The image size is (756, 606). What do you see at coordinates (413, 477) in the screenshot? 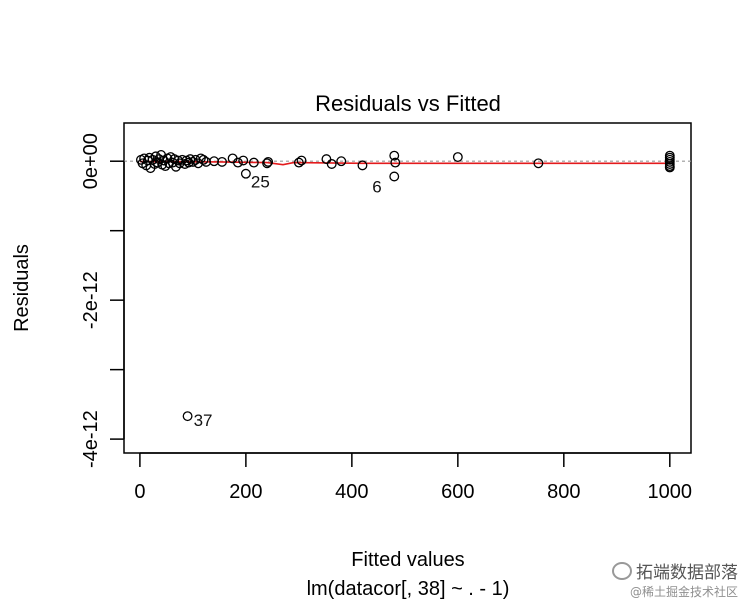
I see `x-axis: 0 200 400 600 800 1000` at bounding box center [413, 477].